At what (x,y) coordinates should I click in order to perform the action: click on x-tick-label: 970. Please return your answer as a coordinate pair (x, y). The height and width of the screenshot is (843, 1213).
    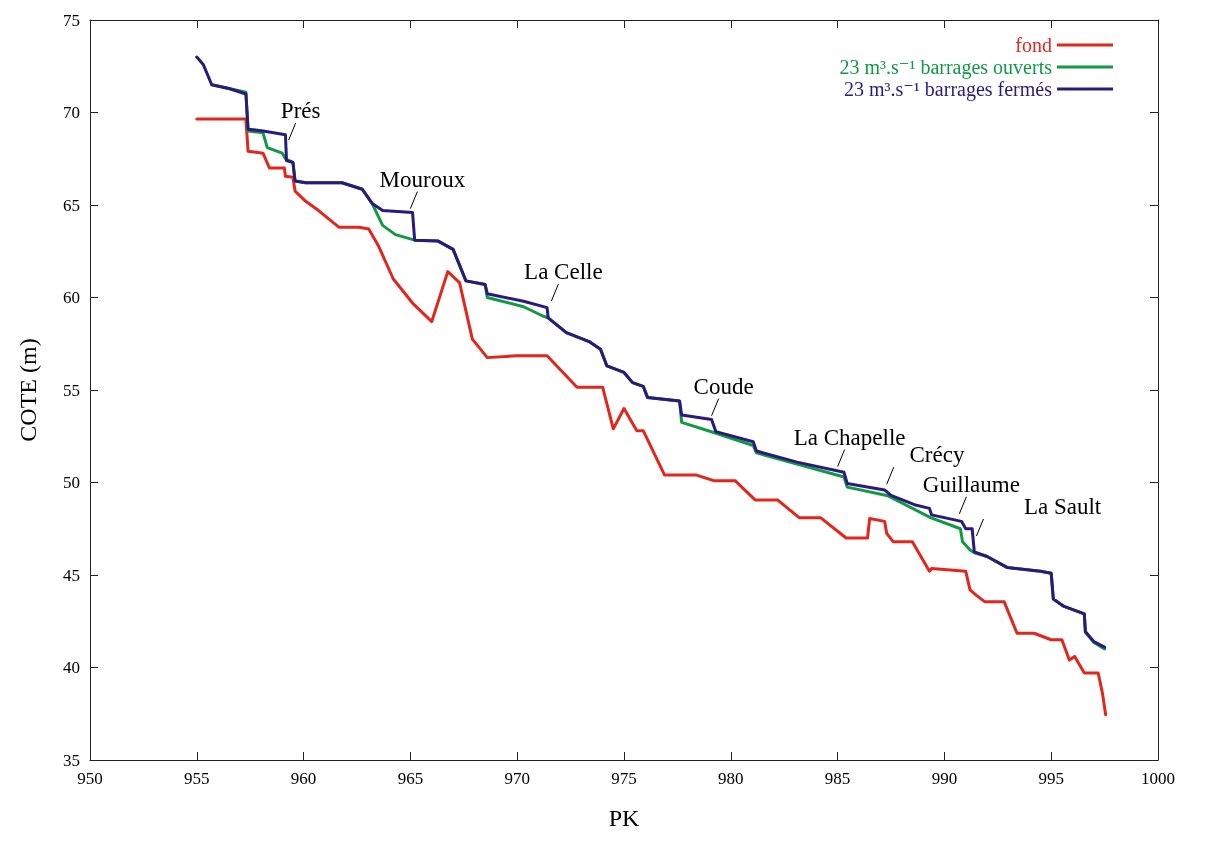
    Looking at the image, I should click on (517, 778).